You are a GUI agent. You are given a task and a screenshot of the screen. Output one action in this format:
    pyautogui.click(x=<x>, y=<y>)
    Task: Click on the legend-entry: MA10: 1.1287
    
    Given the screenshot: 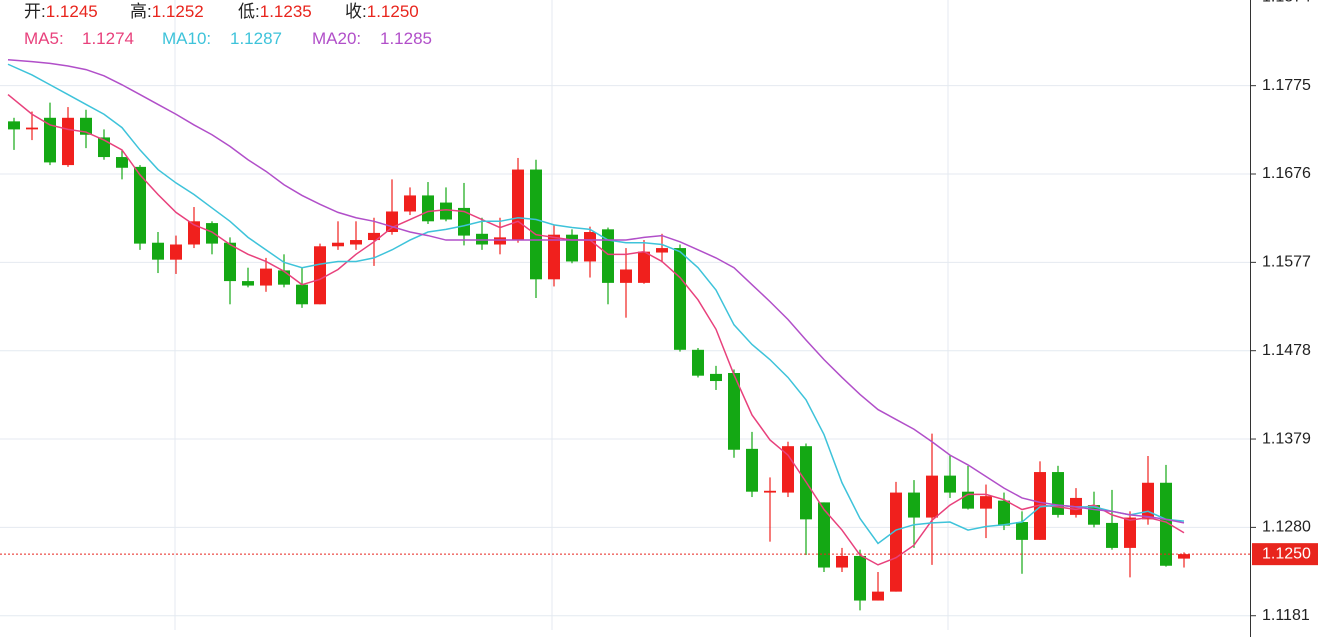 What is the action you would take?
    pyautogui.click(x=222, y=38)
    